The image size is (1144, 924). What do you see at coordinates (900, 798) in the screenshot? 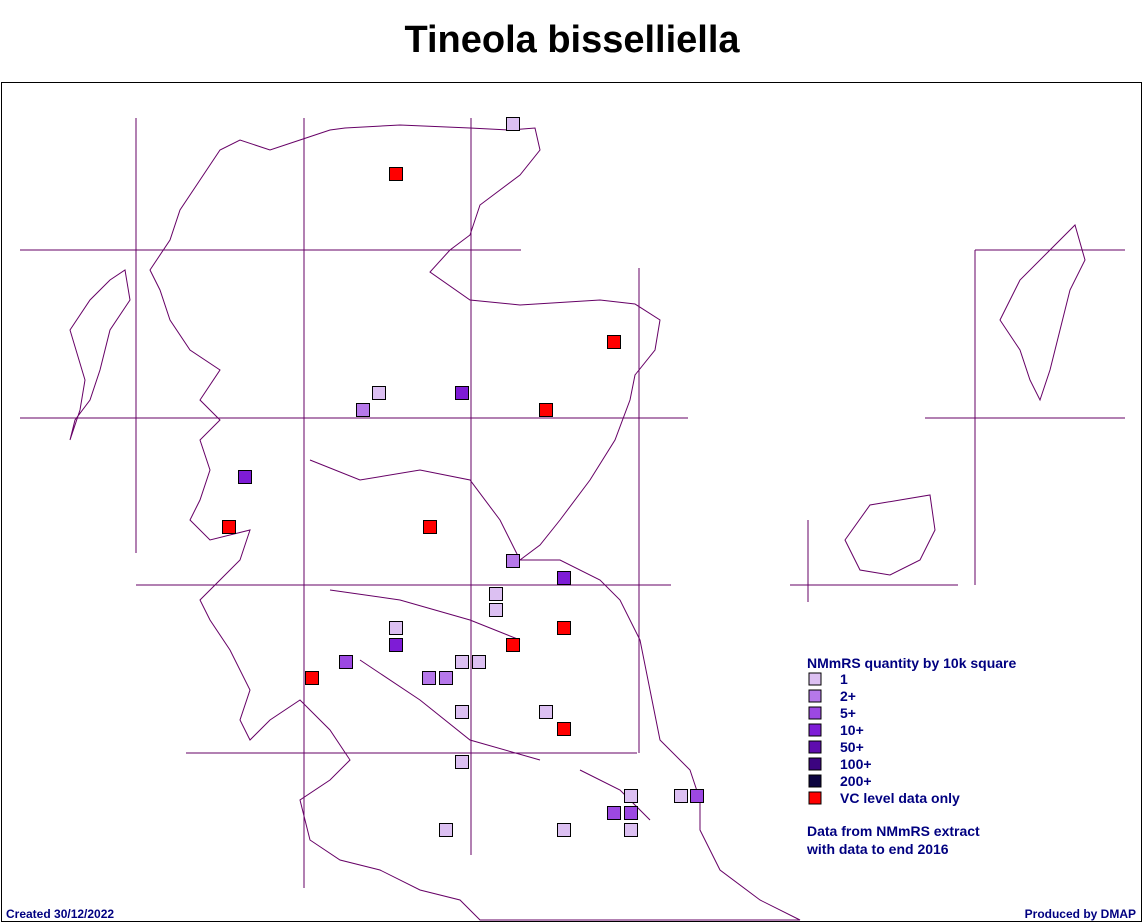
I see `legend-label: VC level data only` at bounding box center [900, 798].